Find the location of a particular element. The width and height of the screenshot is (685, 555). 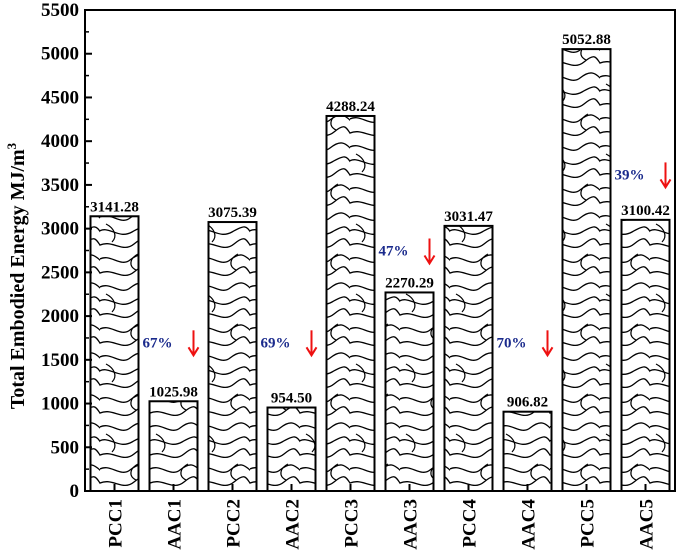

value-label-pcc1: 3141.28 is located at coordinates (114, 207).